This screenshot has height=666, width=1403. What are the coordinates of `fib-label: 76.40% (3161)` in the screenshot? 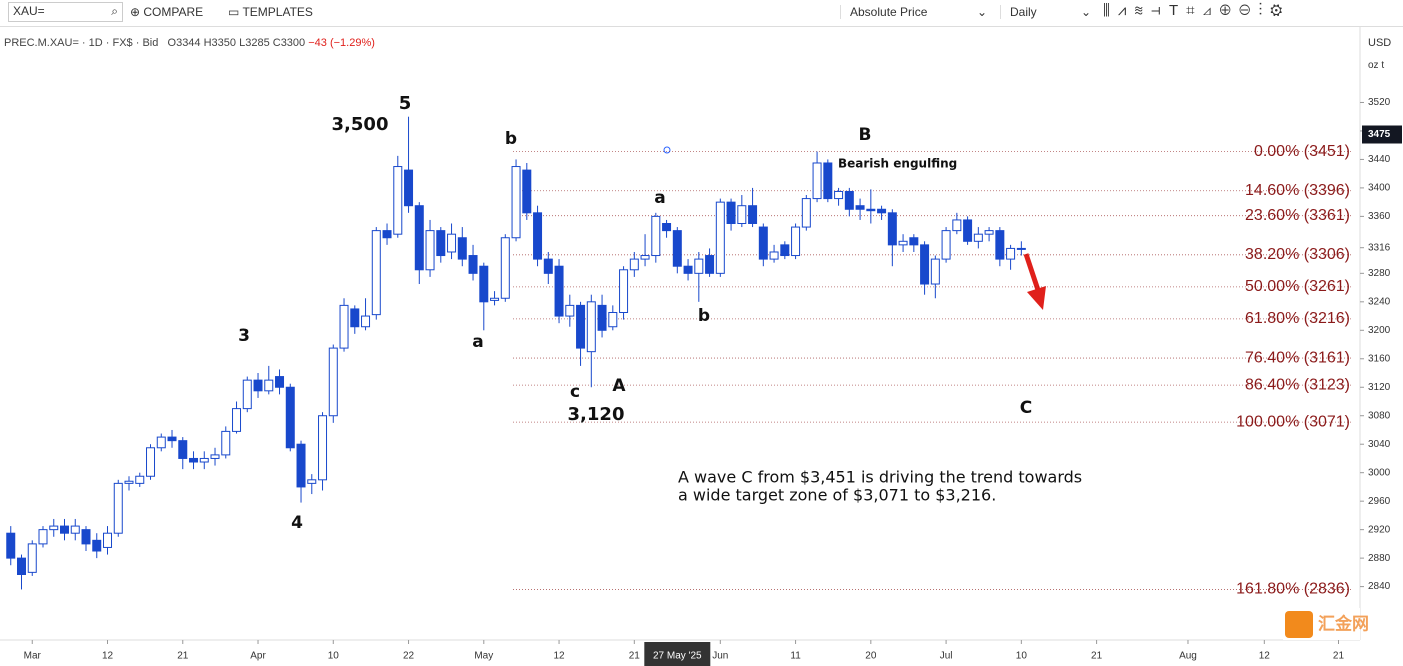 It's located at (1297, 357).